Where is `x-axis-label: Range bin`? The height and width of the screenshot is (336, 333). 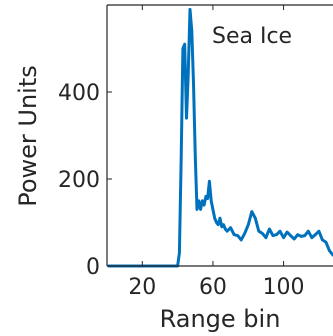
x-axis-label: Range bin is located at coordinates (220, 319).